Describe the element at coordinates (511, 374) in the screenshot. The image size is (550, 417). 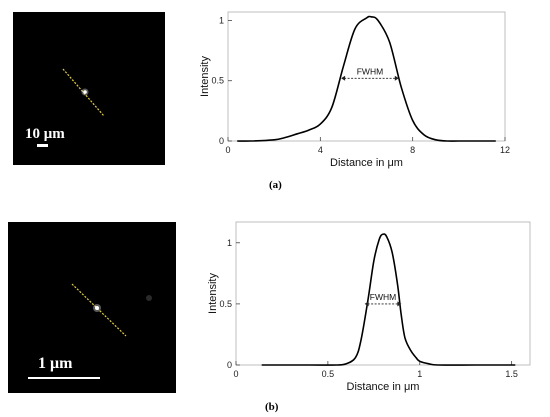
I see `x-tick-label: 1.5` at that location.